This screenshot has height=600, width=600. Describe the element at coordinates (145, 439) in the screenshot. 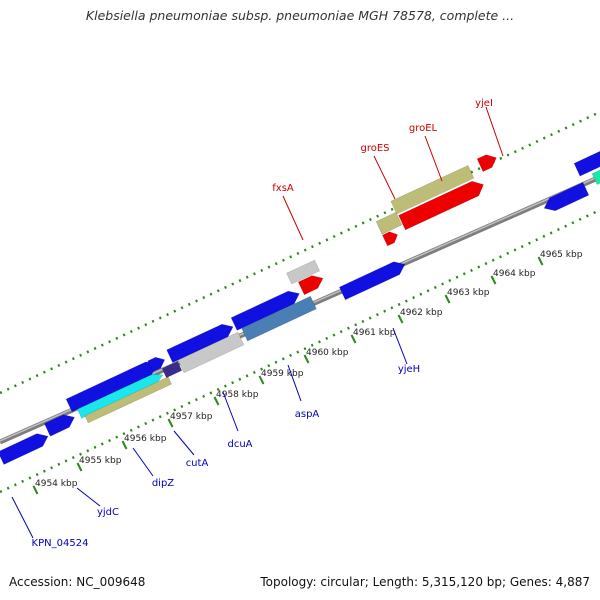

I see `kbp-tick-label: 4956 kbp` at that location.